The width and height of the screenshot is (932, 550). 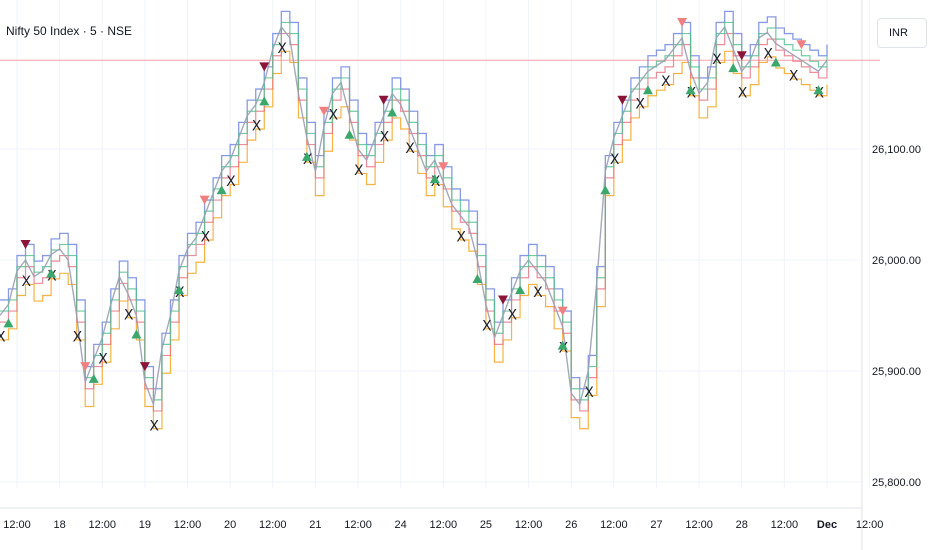 I want to click on x-tick-label: 18, so click(x=60, y=525).